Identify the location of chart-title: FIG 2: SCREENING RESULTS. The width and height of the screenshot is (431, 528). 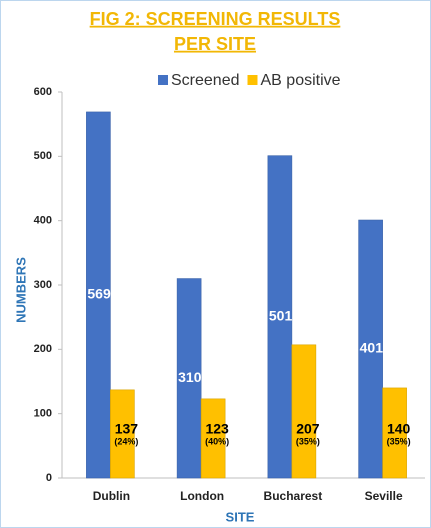
(215, 19).